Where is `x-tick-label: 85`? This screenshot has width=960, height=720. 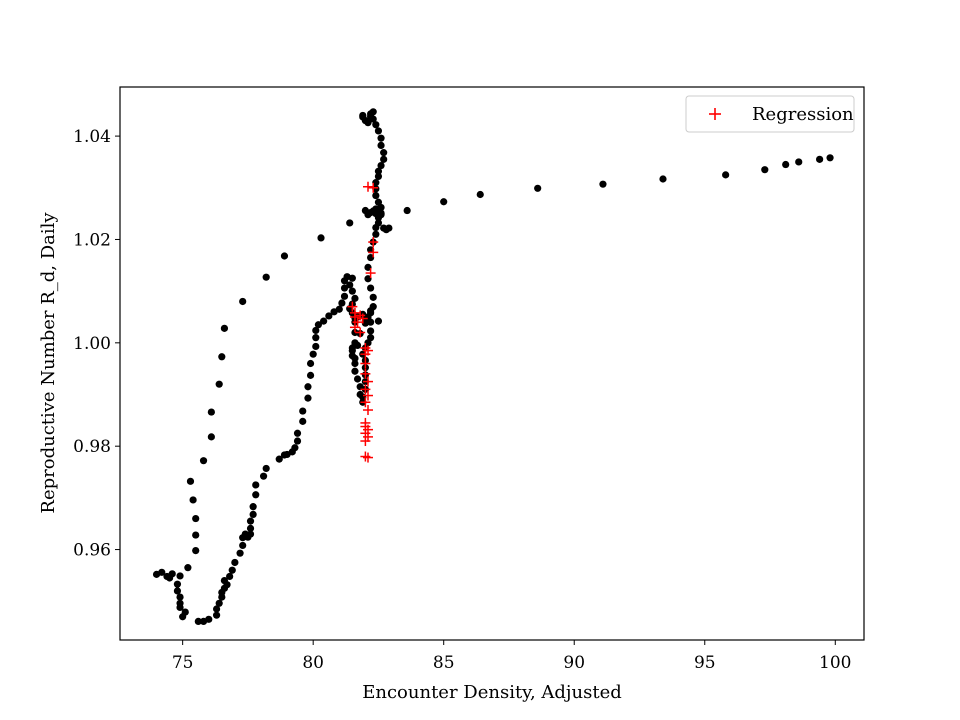
x-tick-label: 85 is located at coordinates (444, 663).